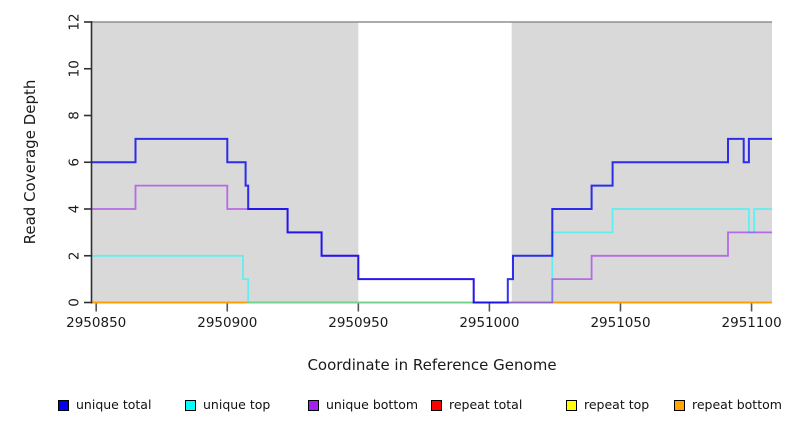 The width and height of the screenshot is (792, 432). Describe the element at coordinates (75, 115) in the screenshot. I see `y-tick-label: 8` at that location.